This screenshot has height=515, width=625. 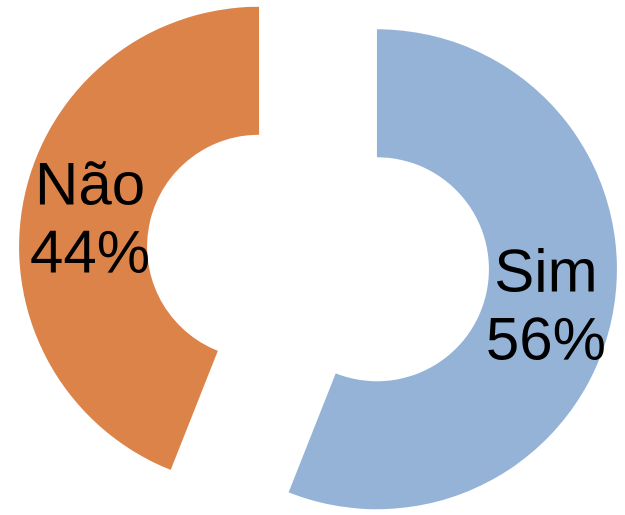 I want to click on slice-label-sim: Sim 56%, so click(x=546, y=305).